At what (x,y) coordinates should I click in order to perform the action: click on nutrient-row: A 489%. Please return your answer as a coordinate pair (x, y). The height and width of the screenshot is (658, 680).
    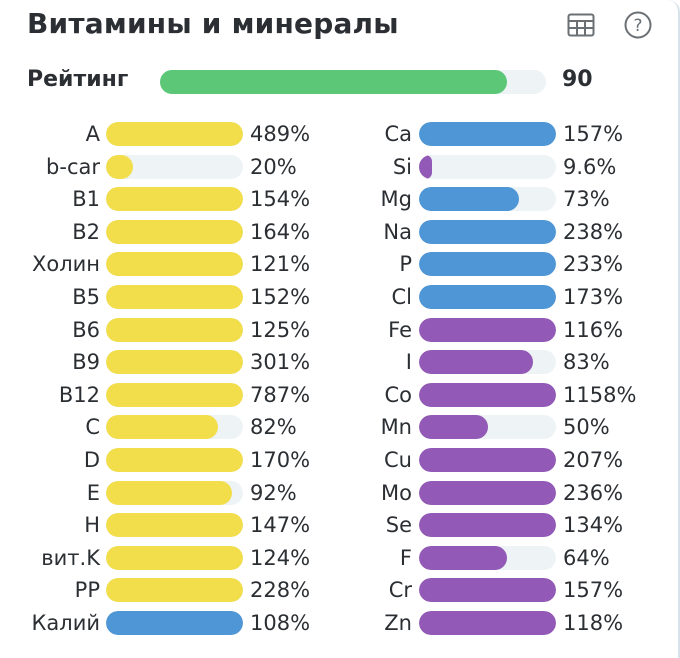
    Looking at the image, I should click on (340, 134).